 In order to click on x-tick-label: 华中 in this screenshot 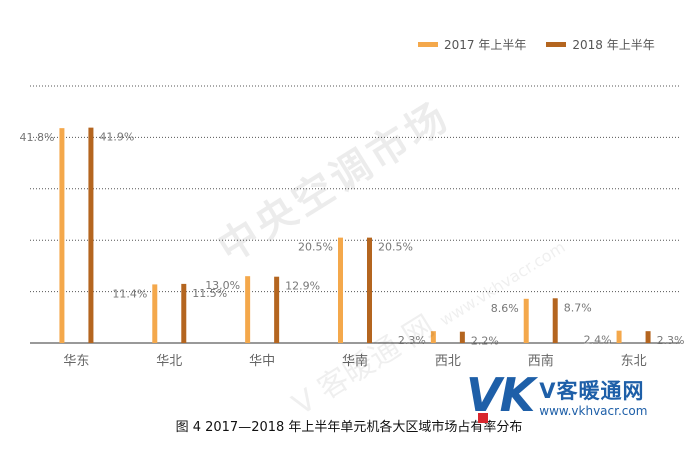, I will do `click(262, 361)`.